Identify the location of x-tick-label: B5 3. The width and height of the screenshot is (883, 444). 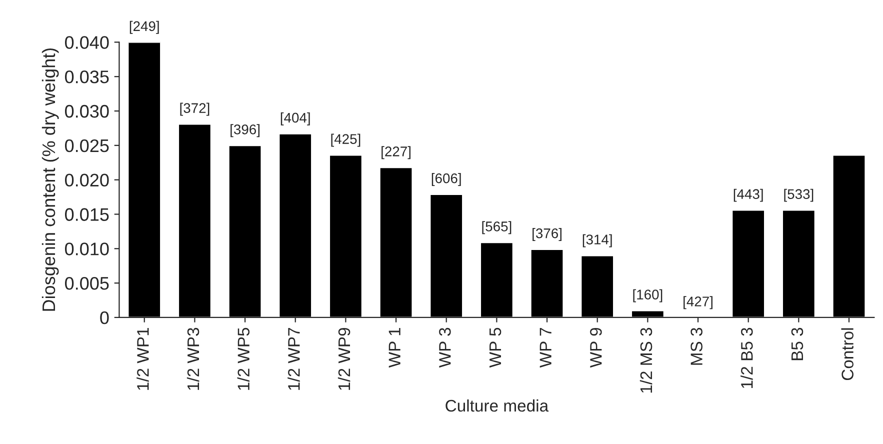
(797, 344).